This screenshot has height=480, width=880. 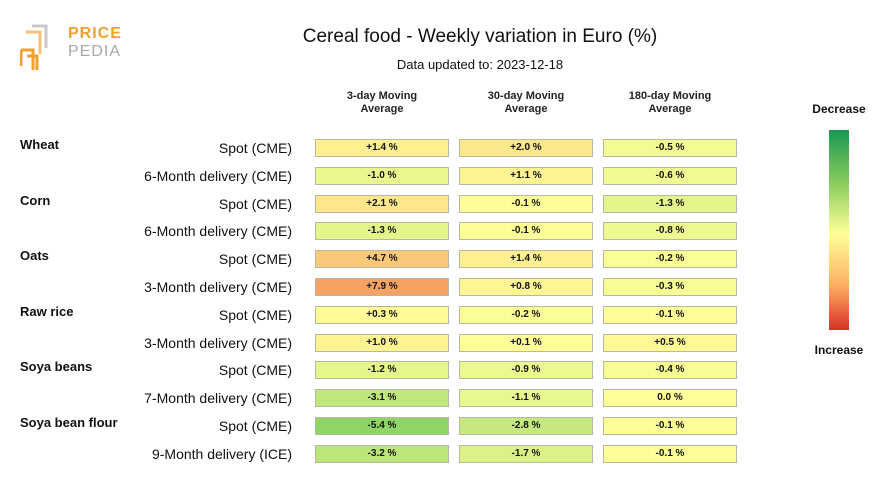 I want to click on column-header-3day: 3-day Moving Average, so click(x=382, y=103).